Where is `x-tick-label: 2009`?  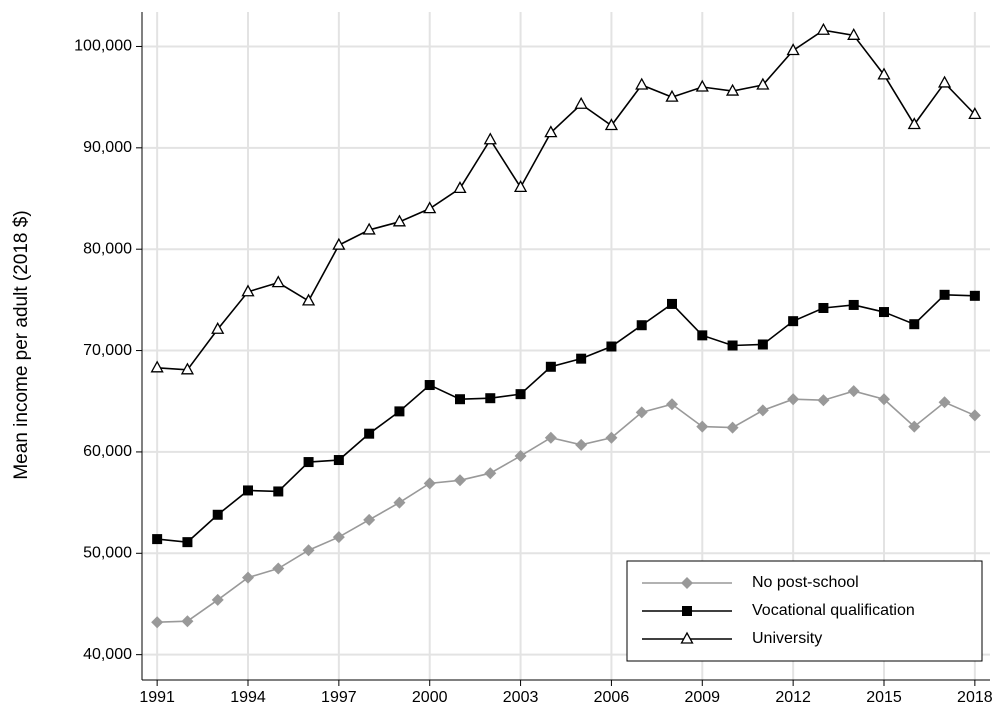
x-tick-label: 2009 is located at coordinates (702, 697).